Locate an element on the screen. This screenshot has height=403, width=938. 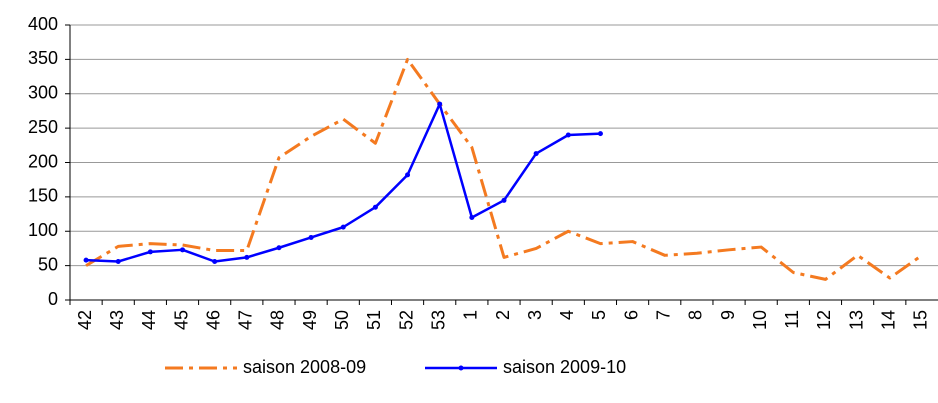
x-tick-label: 10 is located at coordinates (760, 320).